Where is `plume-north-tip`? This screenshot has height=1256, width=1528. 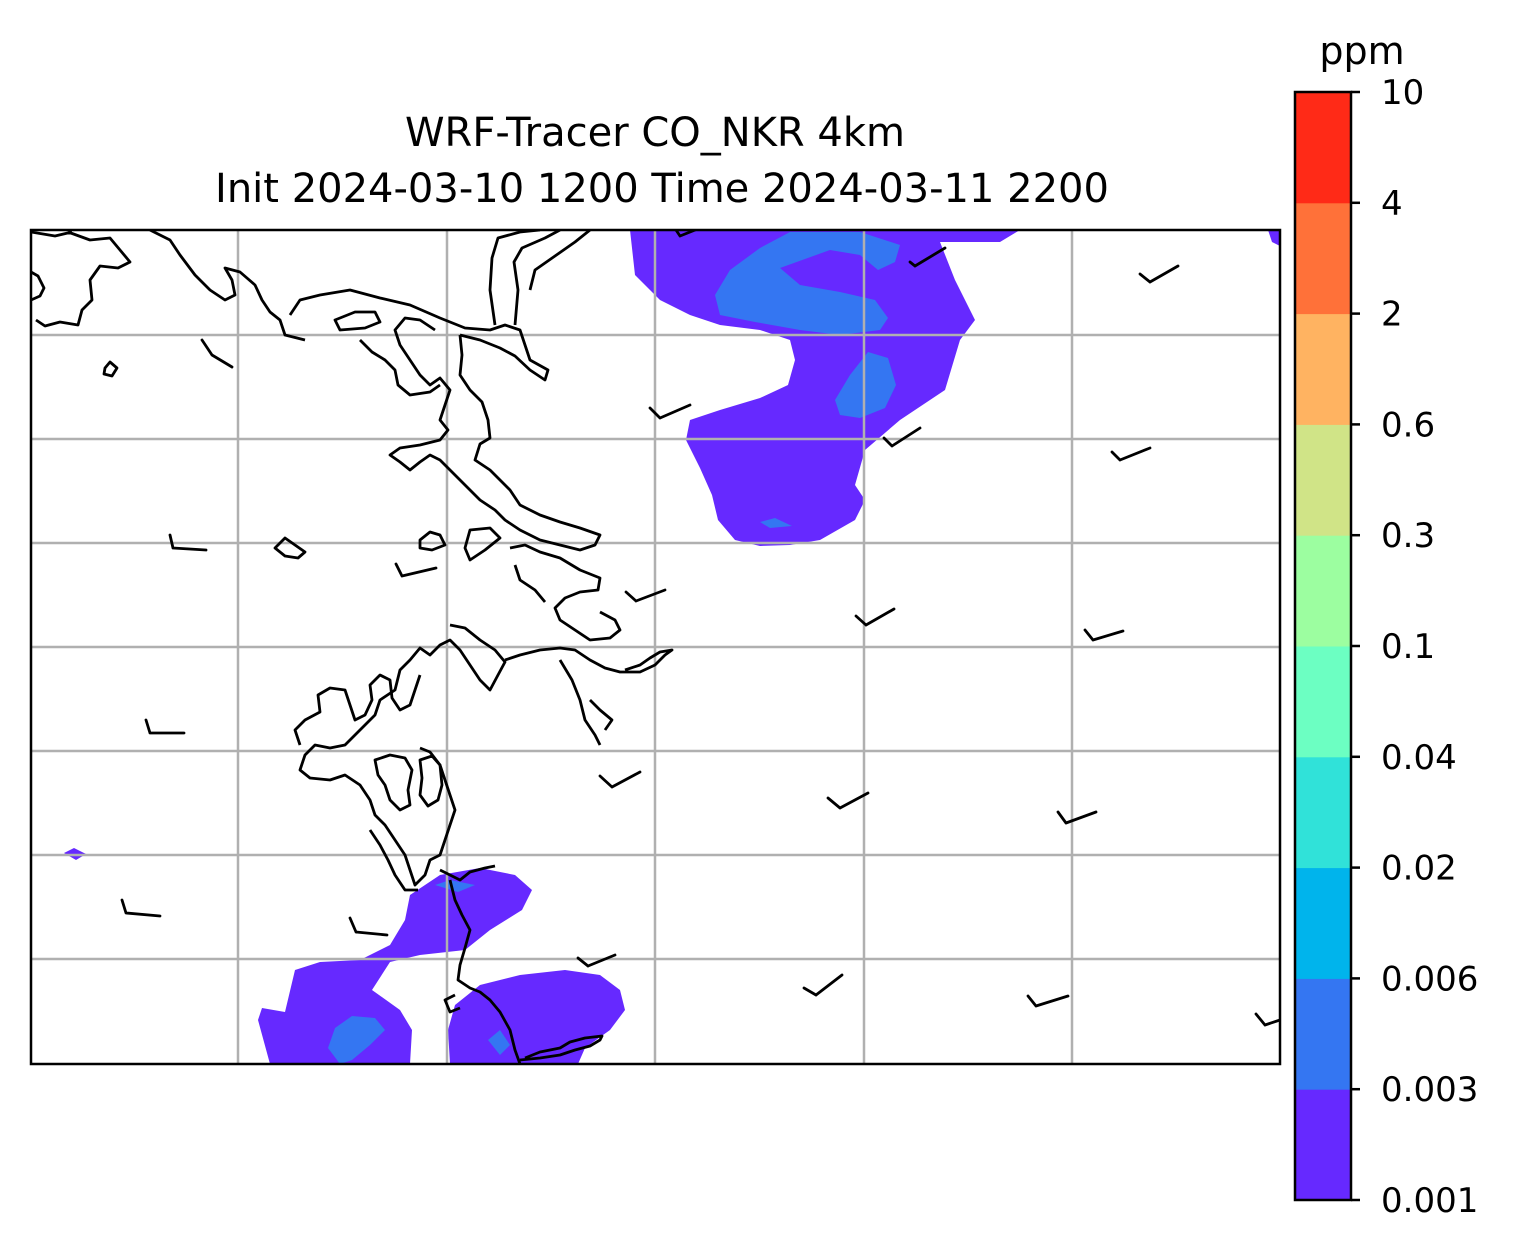 plume-north-tip is located at coordinates (776, 523).